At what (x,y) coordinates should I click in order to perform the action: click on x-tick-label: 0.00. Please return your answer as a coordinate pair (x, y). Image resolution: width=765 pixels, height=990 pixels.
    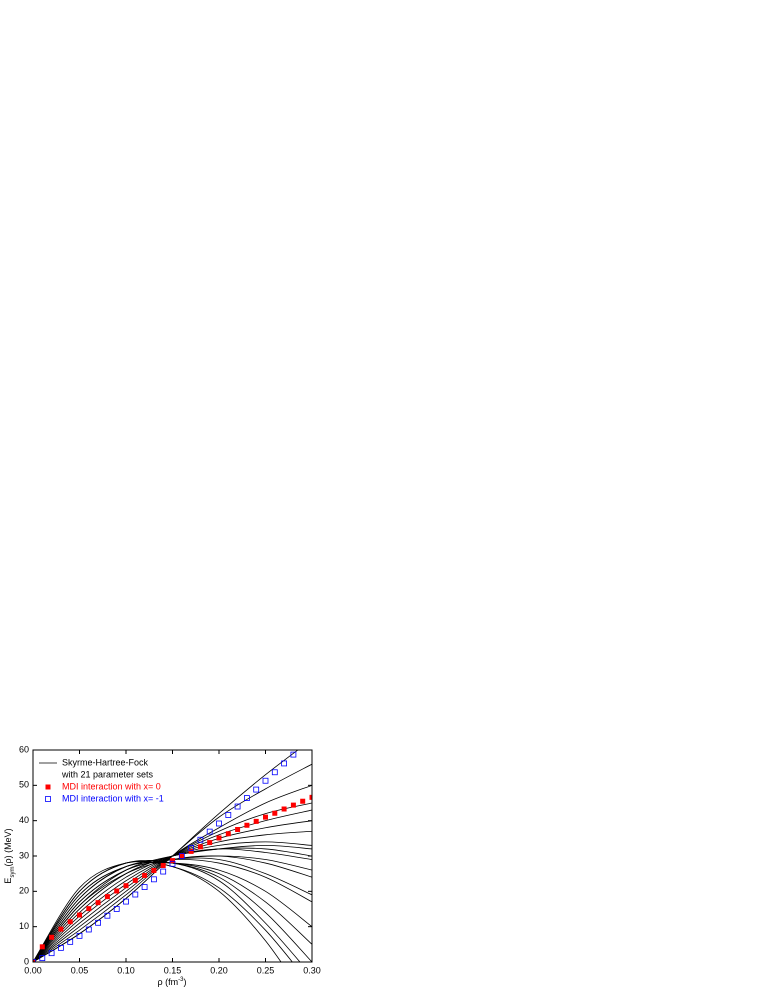
    Looking at the image, I should click on (33, 970).